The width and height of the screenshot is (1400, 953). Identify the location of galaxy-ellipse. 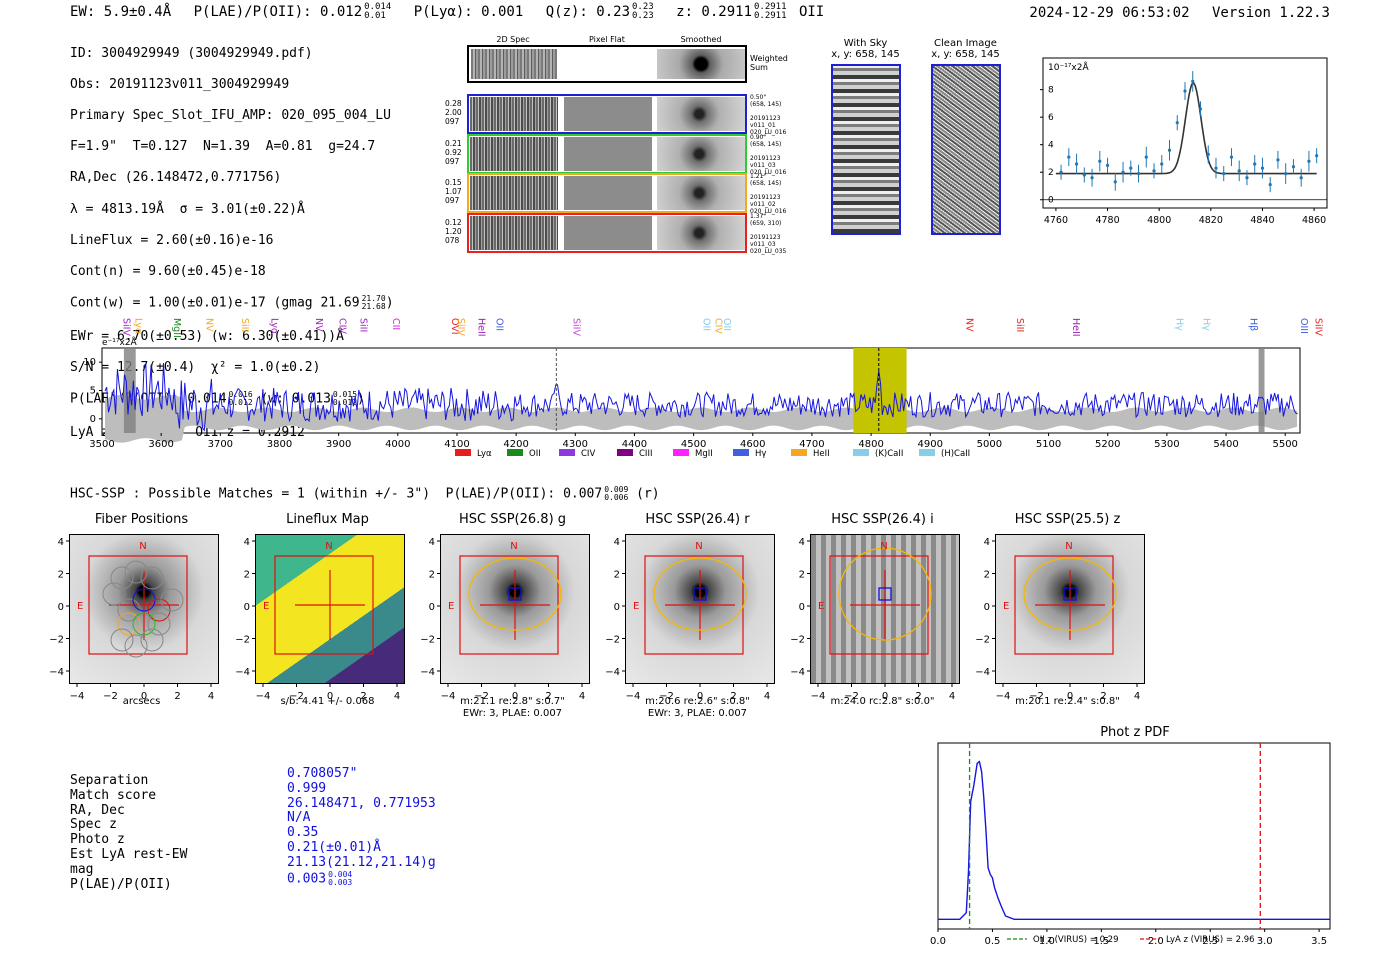
(885, 594).